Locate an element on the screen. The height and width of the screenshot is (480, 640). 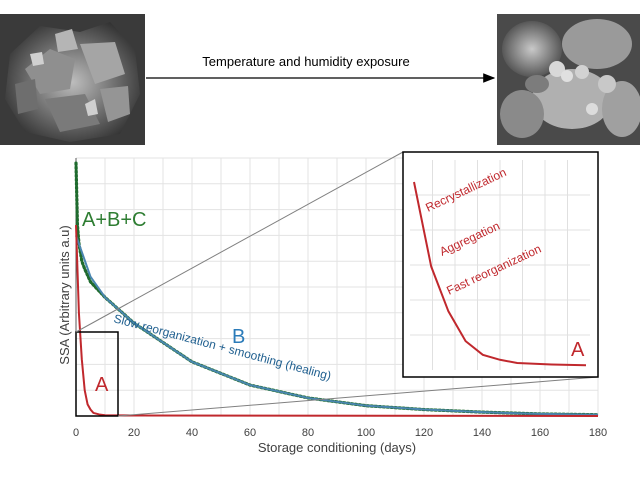
label-abc: A+B+C is located at coordinates (114, 220).